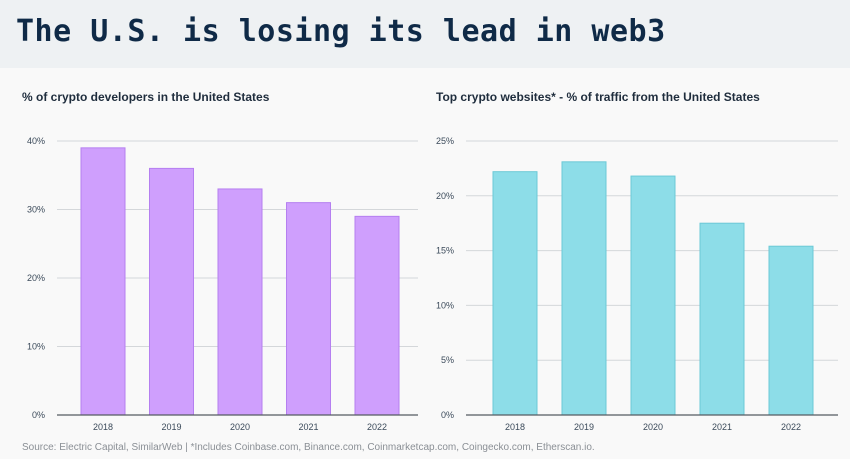 The height and width of the screenshot is (459, 850). What do you see at coordinates (447, 360) in the screenshot?
I see `y-tick-label: 5%` at bounding box center [447, 360].